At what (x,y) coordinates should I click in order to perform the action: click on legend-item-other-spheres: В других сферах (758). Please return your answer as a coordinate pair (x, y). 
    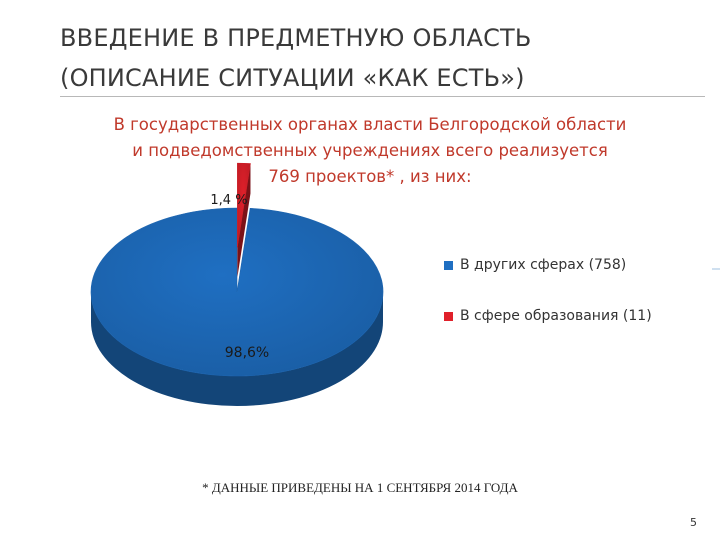
    Looking at the image, I should click on (579, 267).